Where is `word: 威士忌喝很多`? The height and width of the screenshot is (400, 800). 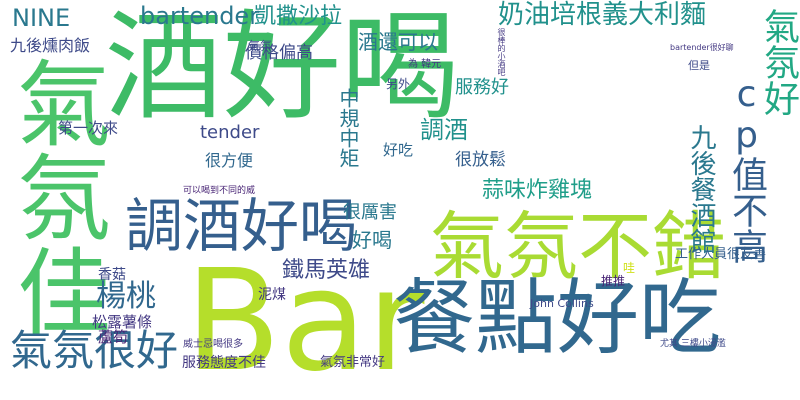 word: 威士忌喝很多 is located at coordinates (213, 344).